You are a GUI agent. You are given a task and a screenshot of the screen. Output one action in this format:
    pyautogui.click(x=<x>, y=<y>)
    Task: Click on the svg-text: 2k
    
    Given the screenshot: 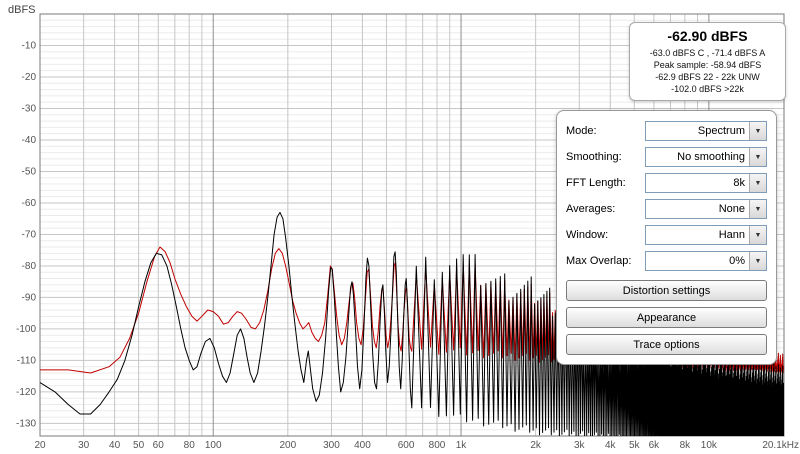 What is the action you would take?
    pyautogui.click(x=536, y=445)
    